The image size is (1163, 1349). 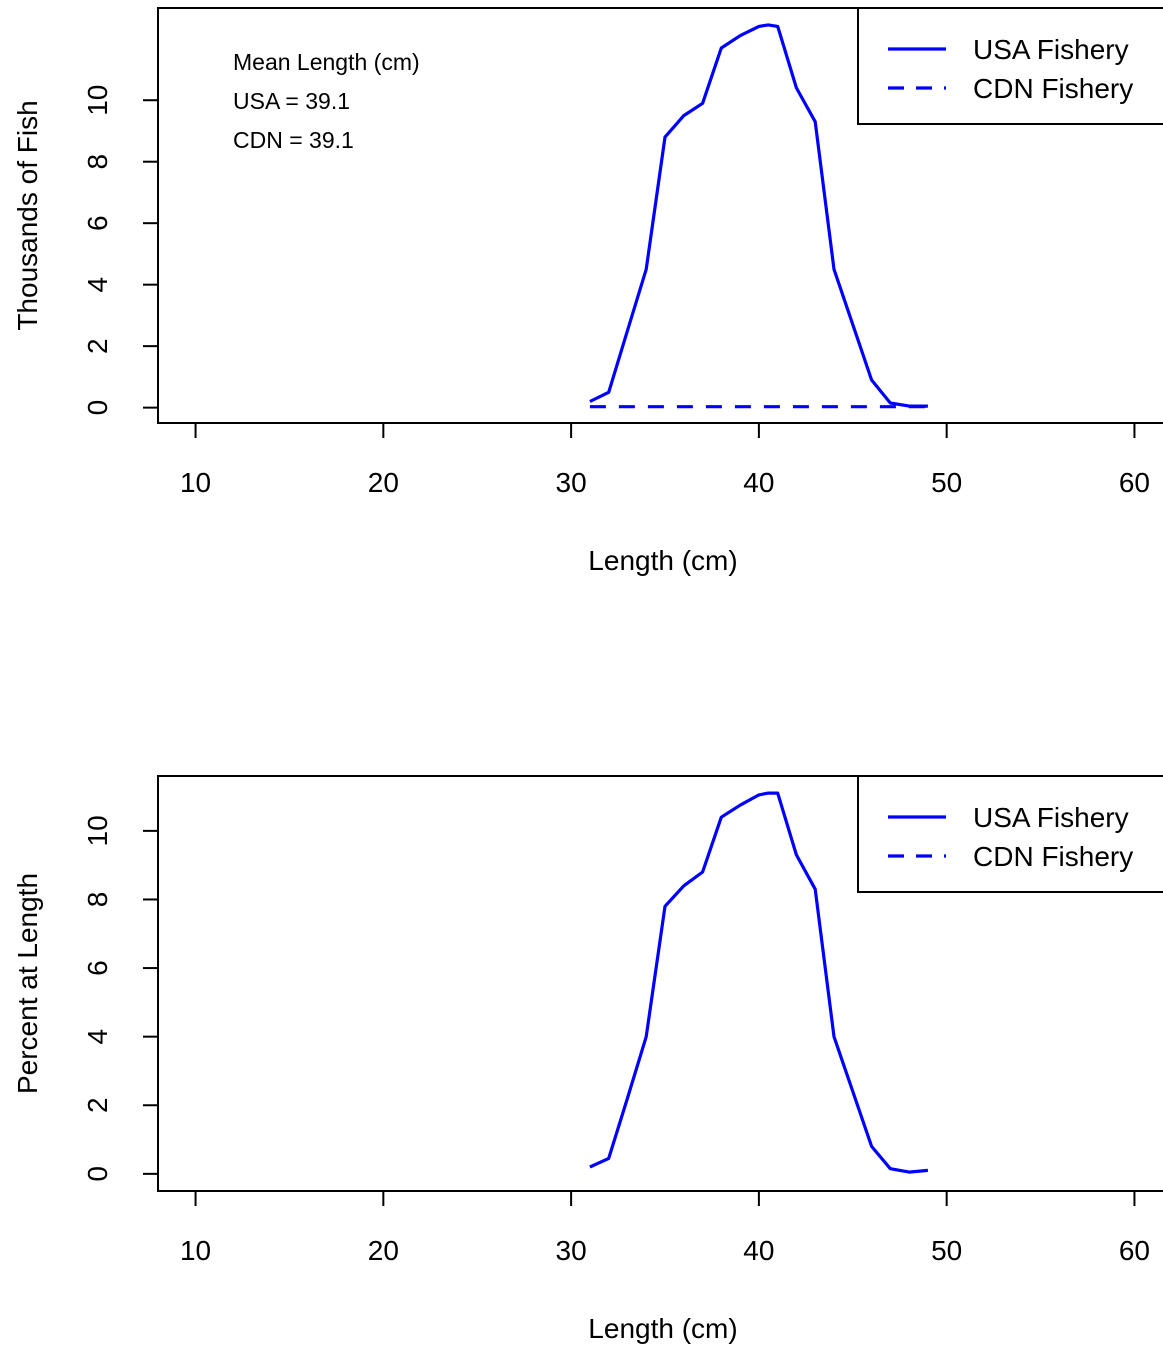 What do you see at coordinates (27, 215) in the screenshot?
I see `y-axis-title: Thousands of Fish` at bounding box center [27, 215].